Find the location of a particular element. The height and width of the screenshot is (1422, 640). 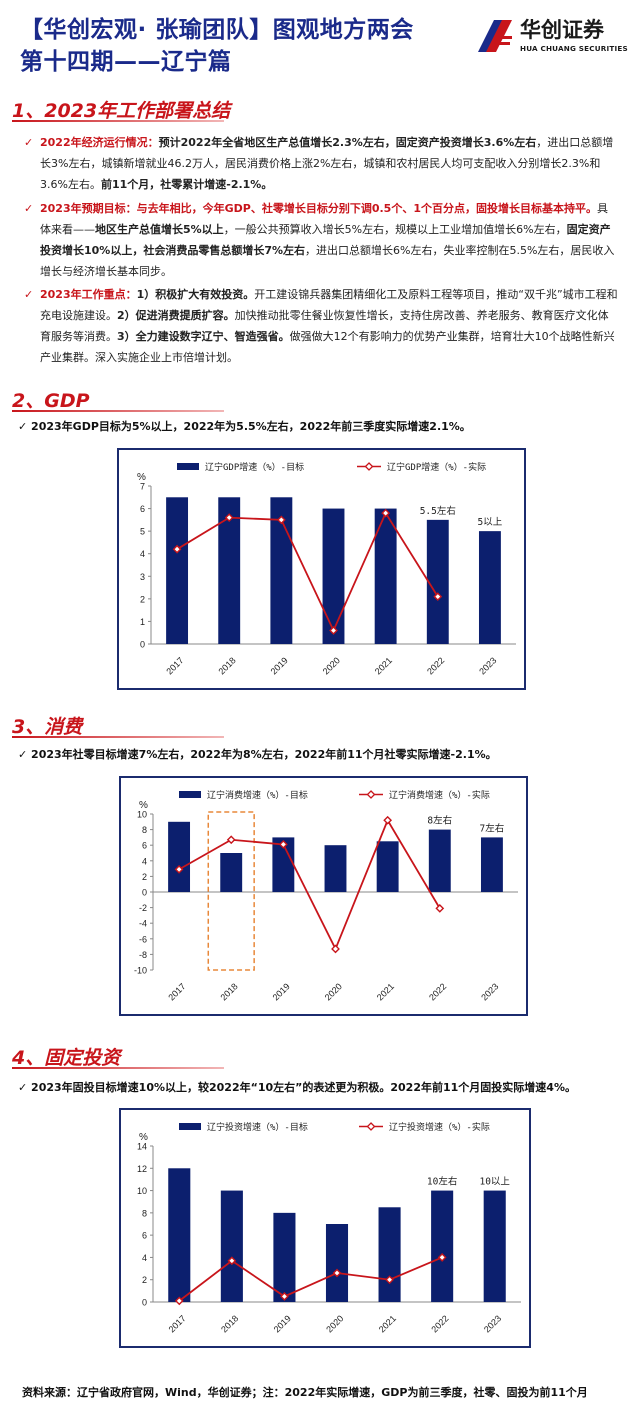

y-tick-label: 4 is located at coordinates (142, 554).